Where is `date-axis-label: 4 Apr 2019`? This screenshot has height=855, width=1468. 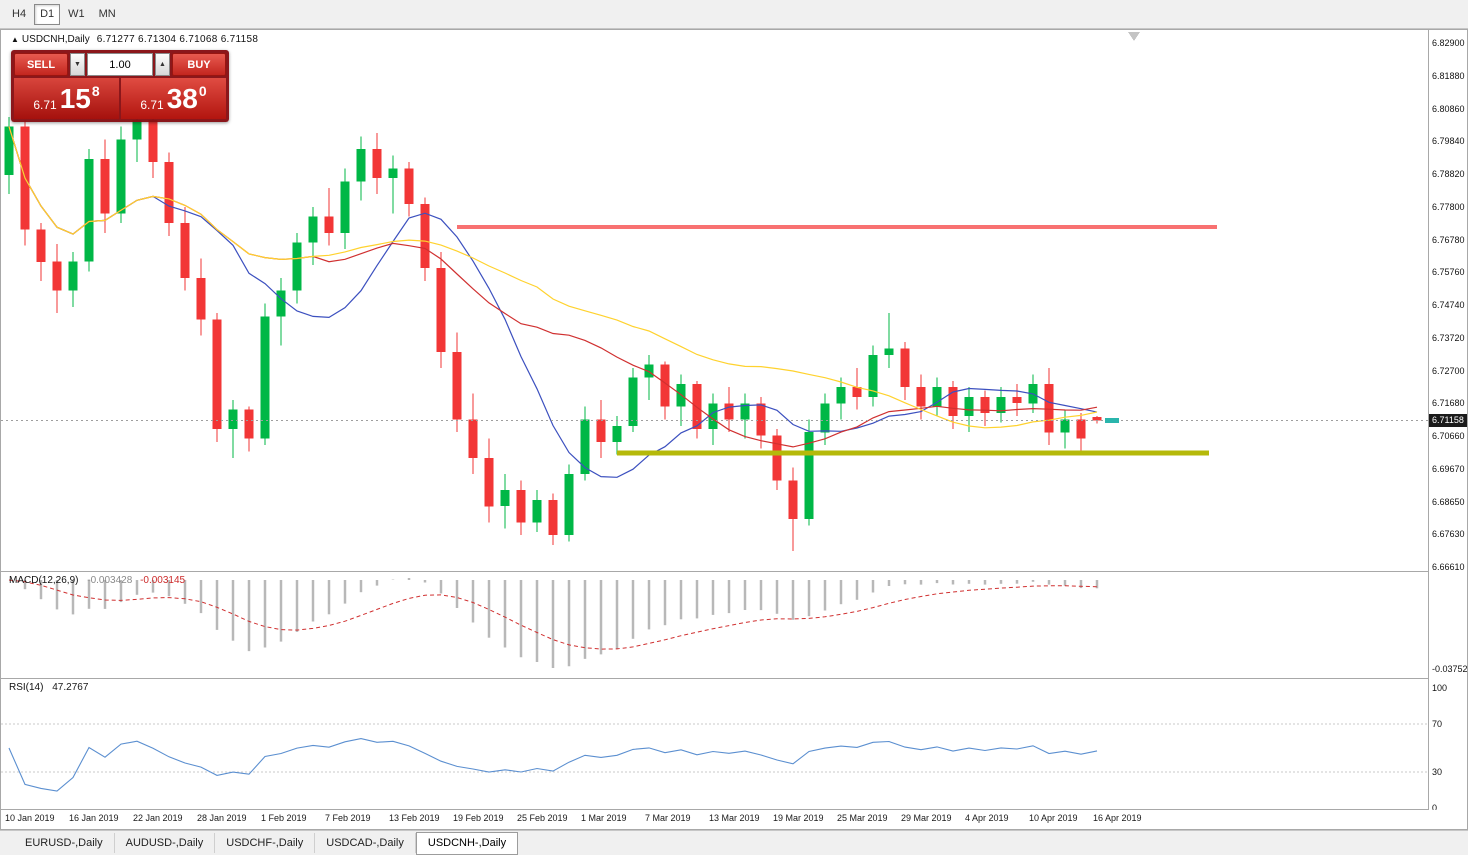
date-axis-label: 4 Apr 2019 is located at coordinates (987, 818).